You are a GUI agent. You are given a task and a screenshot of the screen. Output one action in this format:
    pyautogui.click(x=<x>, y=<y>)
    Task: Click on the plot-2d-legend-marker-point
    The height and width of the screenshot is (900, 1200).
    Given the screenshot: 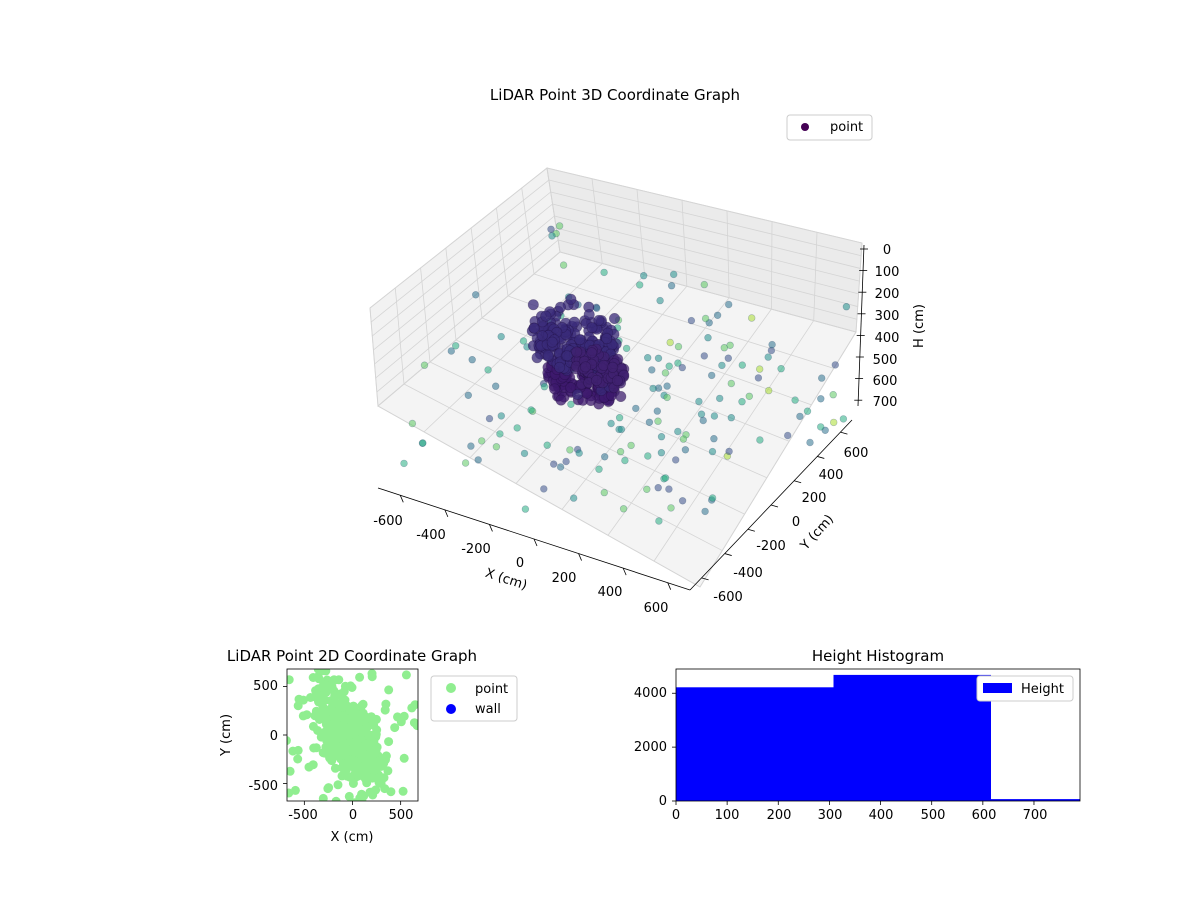 What is the action you would take?
    pyautogui.click(x=451, y=688)
    